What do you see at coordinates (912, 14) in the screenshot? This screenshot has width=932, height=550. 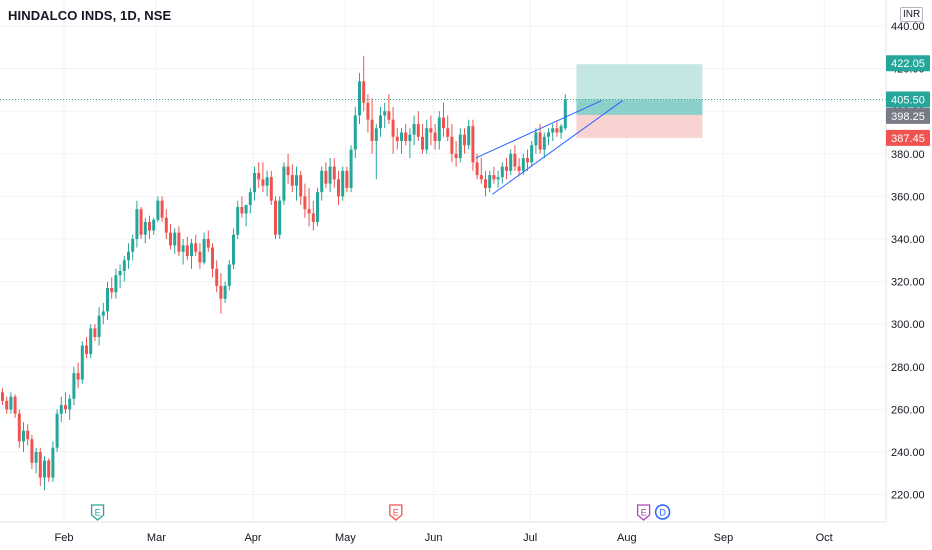 I see `currency-badge: INR` at bounding box center [912, 14].